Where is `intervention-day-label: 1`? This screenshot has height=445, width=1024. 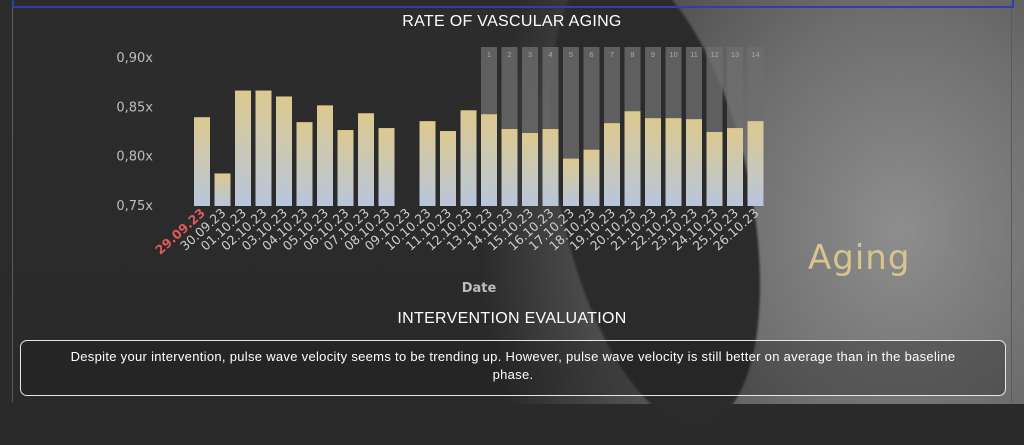 intervention-day-label: 1 is located at coordinates (489, 54).